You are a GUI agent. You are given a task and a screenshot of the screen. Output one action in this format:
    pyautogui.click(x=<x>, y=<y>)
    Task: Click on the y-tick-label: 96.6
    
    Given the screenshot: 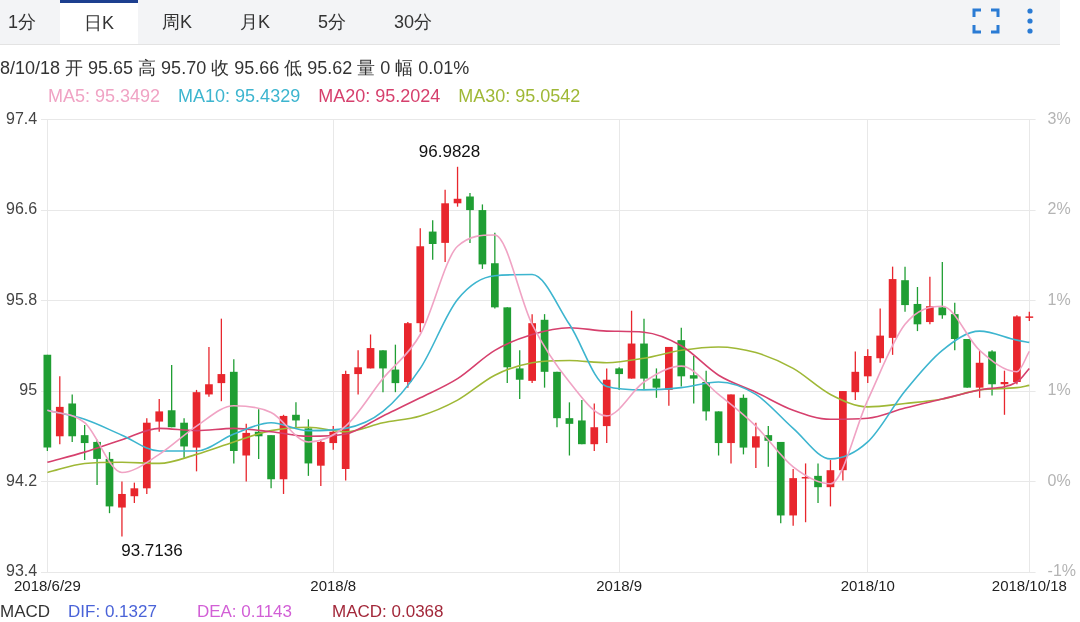 What is the action you would take?
    pyautogui.click(x=22, y=209)
    